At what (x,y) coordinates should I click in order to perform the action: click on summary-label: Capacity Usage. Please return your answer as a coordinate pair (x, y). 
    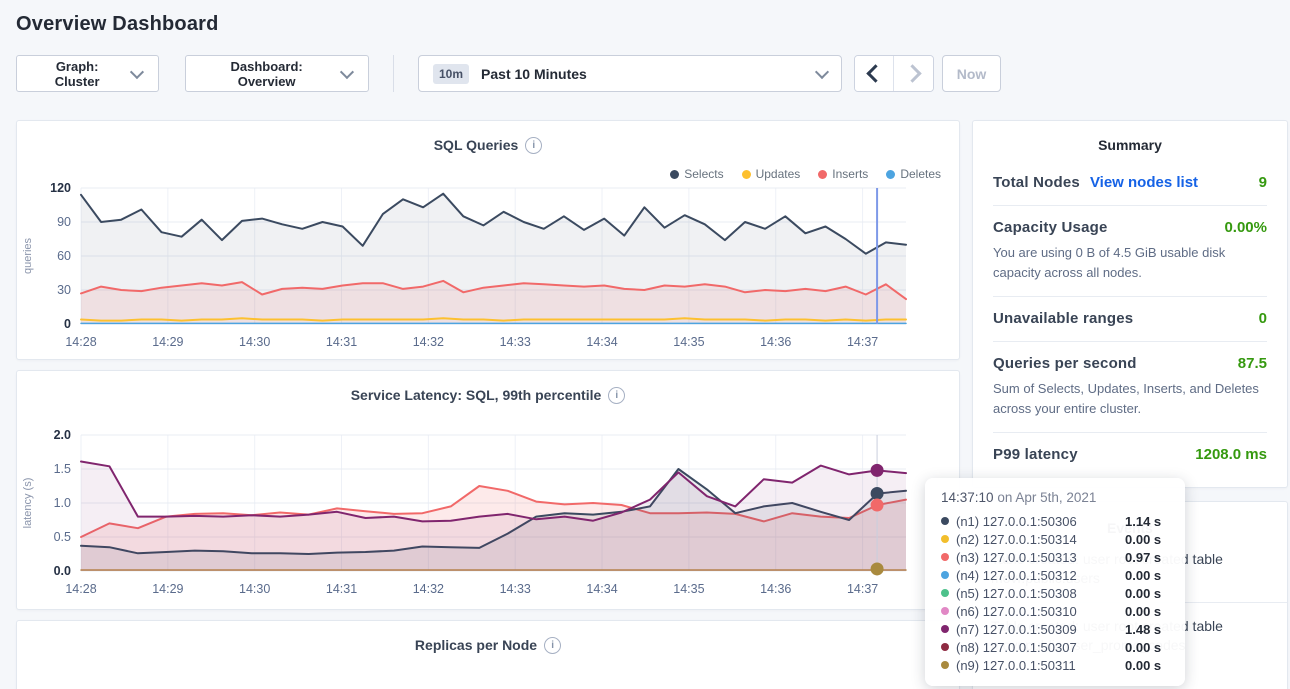
    Looking at the image, I should click on (1050, 227).